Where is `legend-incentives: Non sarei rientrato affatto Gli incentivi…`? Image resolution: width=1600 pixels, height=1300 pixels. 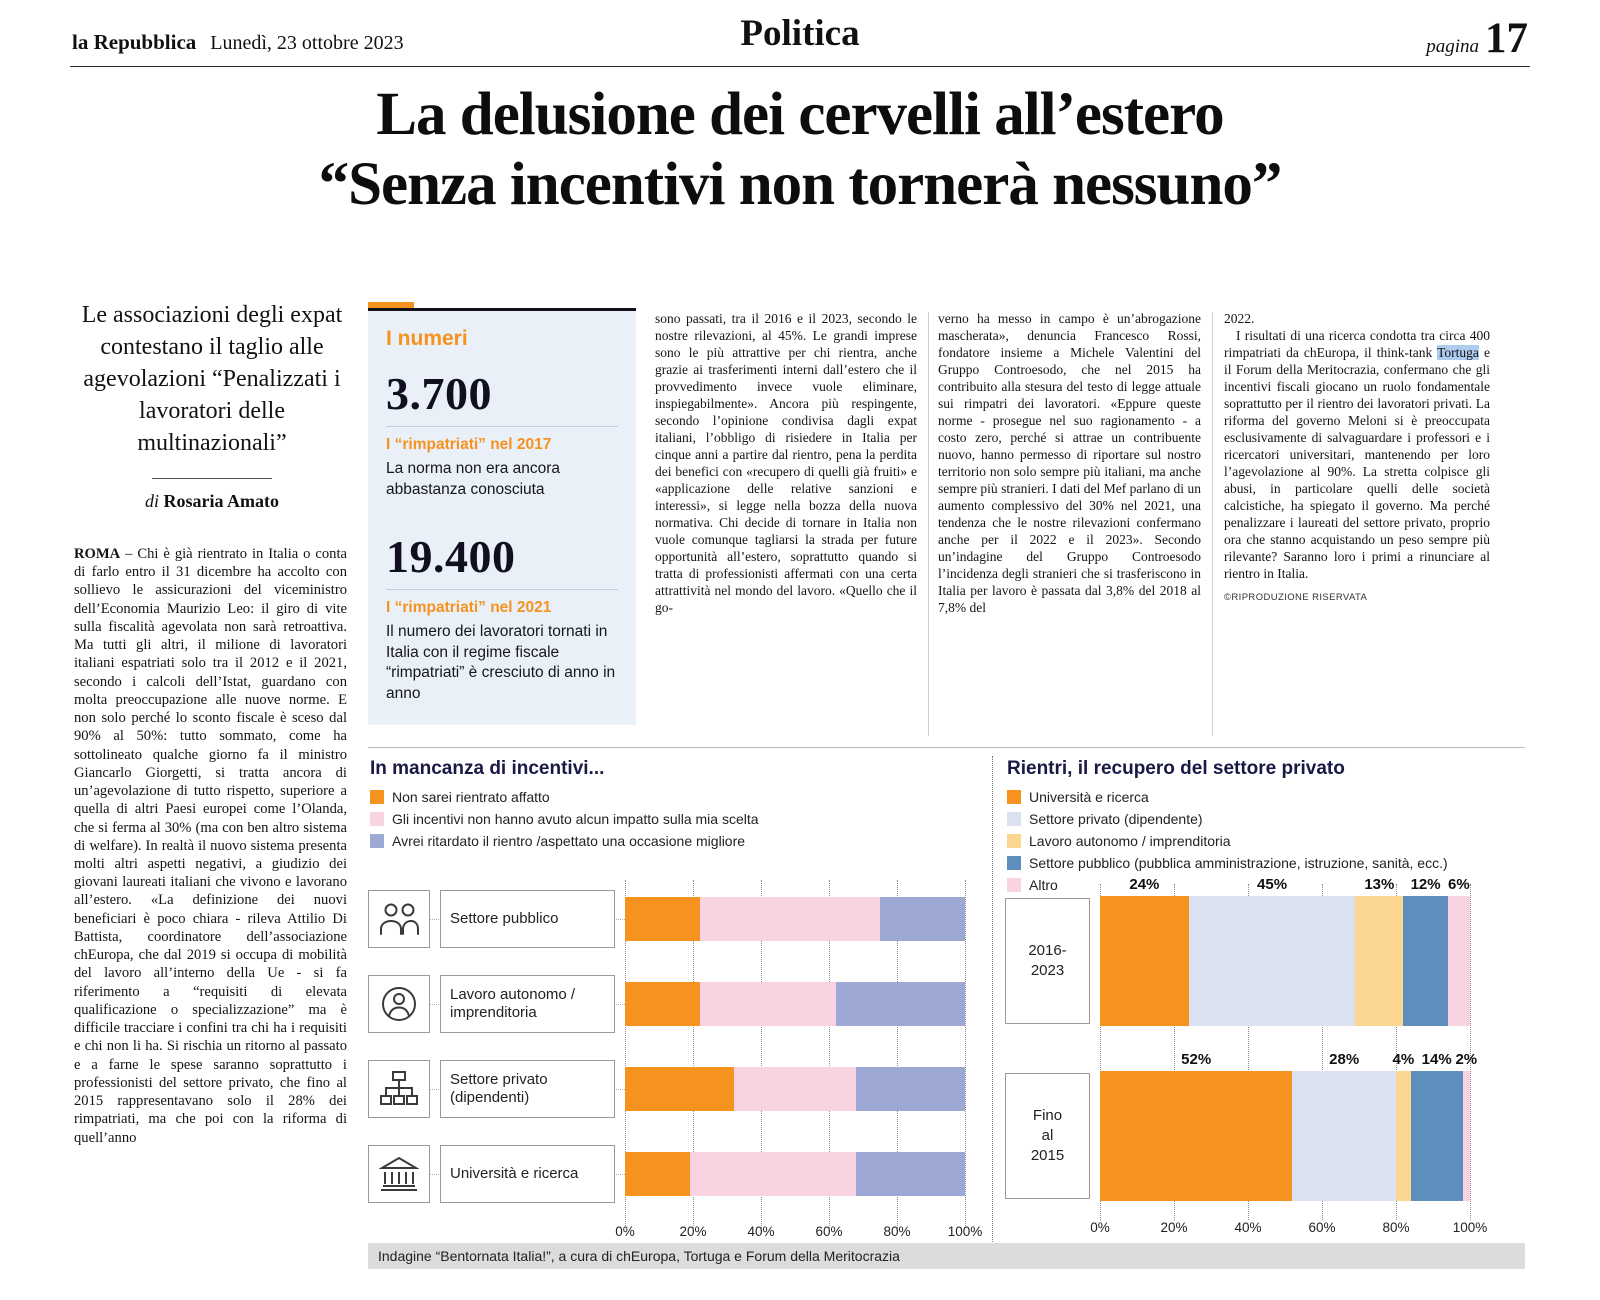
legend-incentives: Non sarei rientrato affatto Gli incentivi… is located at coordinates (564, 819).